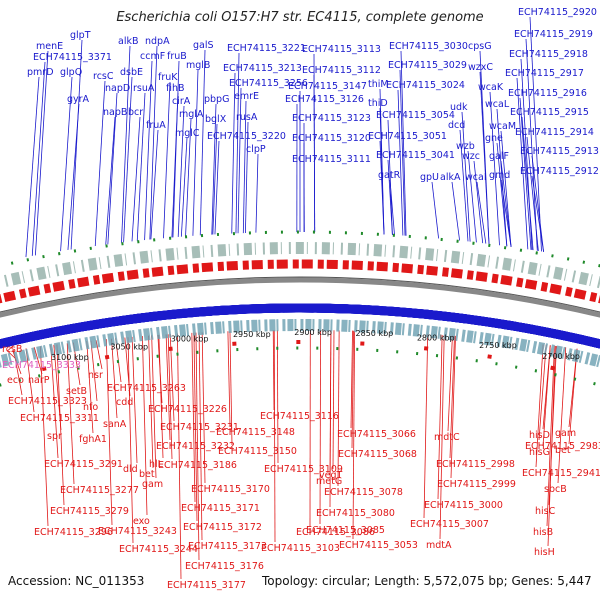  I want to click on forward-gene-label: ECH74115_2913, so click(559, 151).